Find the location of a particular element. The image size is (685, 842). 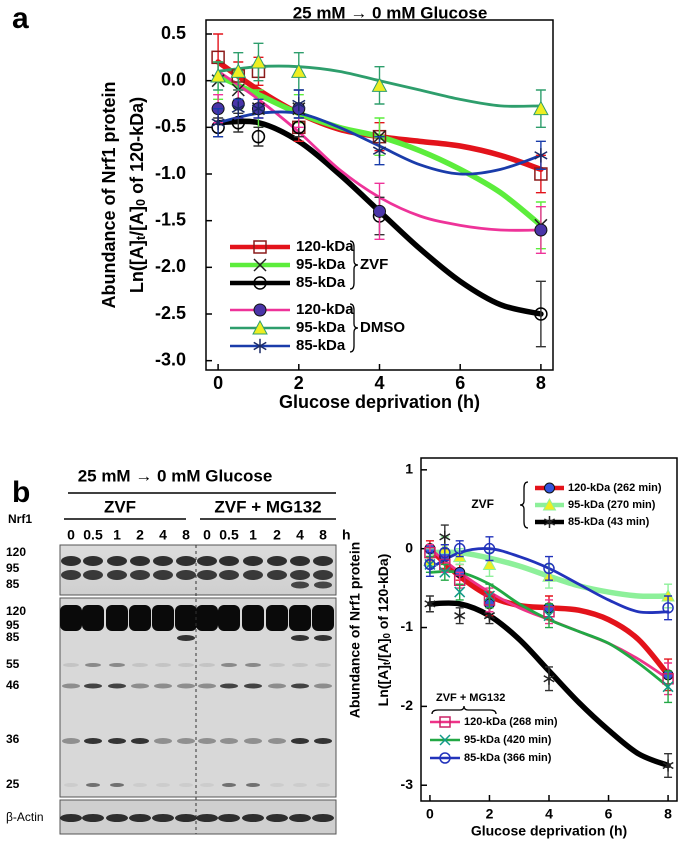

mw-label: 55 is located at coordinates (13, 664).